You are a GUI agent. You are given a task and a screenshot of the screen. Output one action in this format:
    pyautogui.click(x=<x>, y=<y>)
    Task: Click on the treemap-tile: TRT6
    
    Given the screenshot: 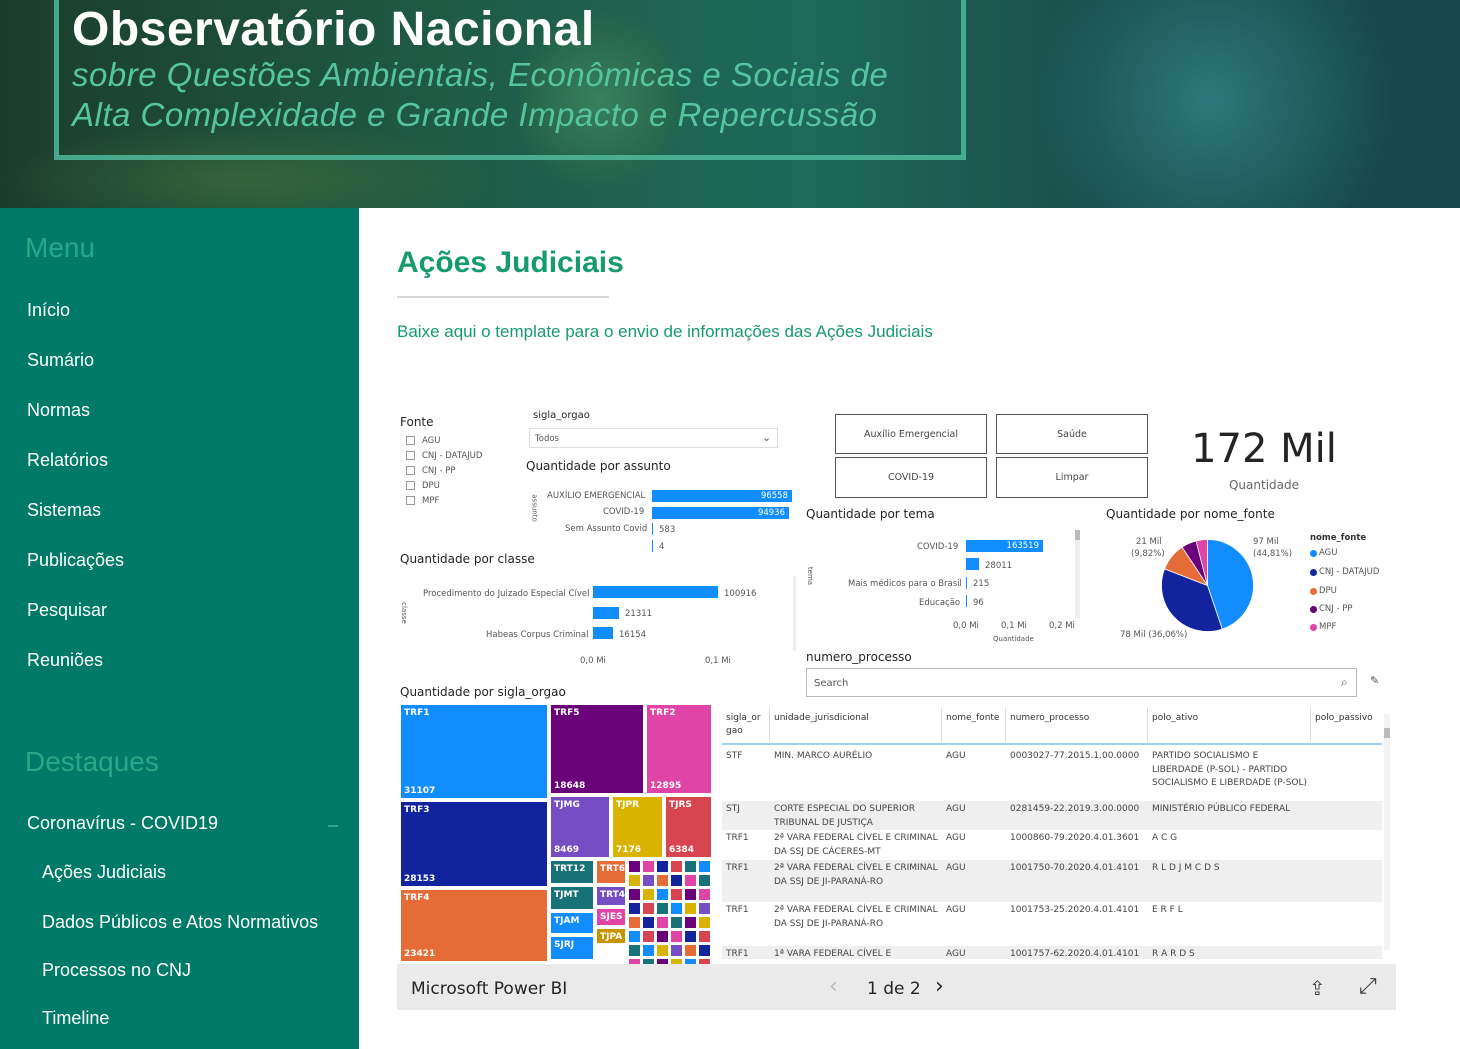 What is the action you would take?
    pyautogui.click(x=611, y=872)
    